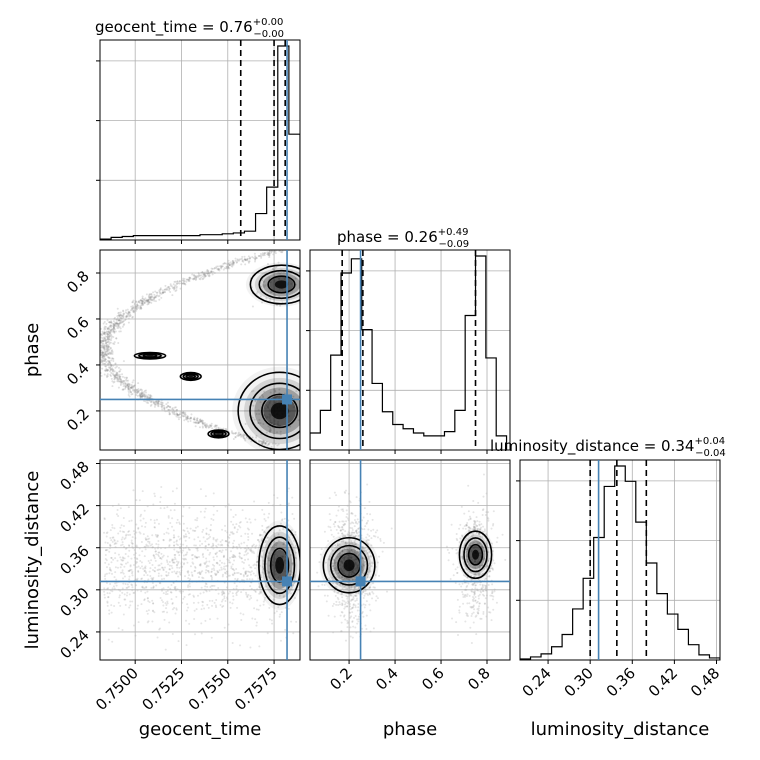  Describe the element at coordinates (705, 682) in the screenshot. I see `x-tick-label: 0.48` at that location.